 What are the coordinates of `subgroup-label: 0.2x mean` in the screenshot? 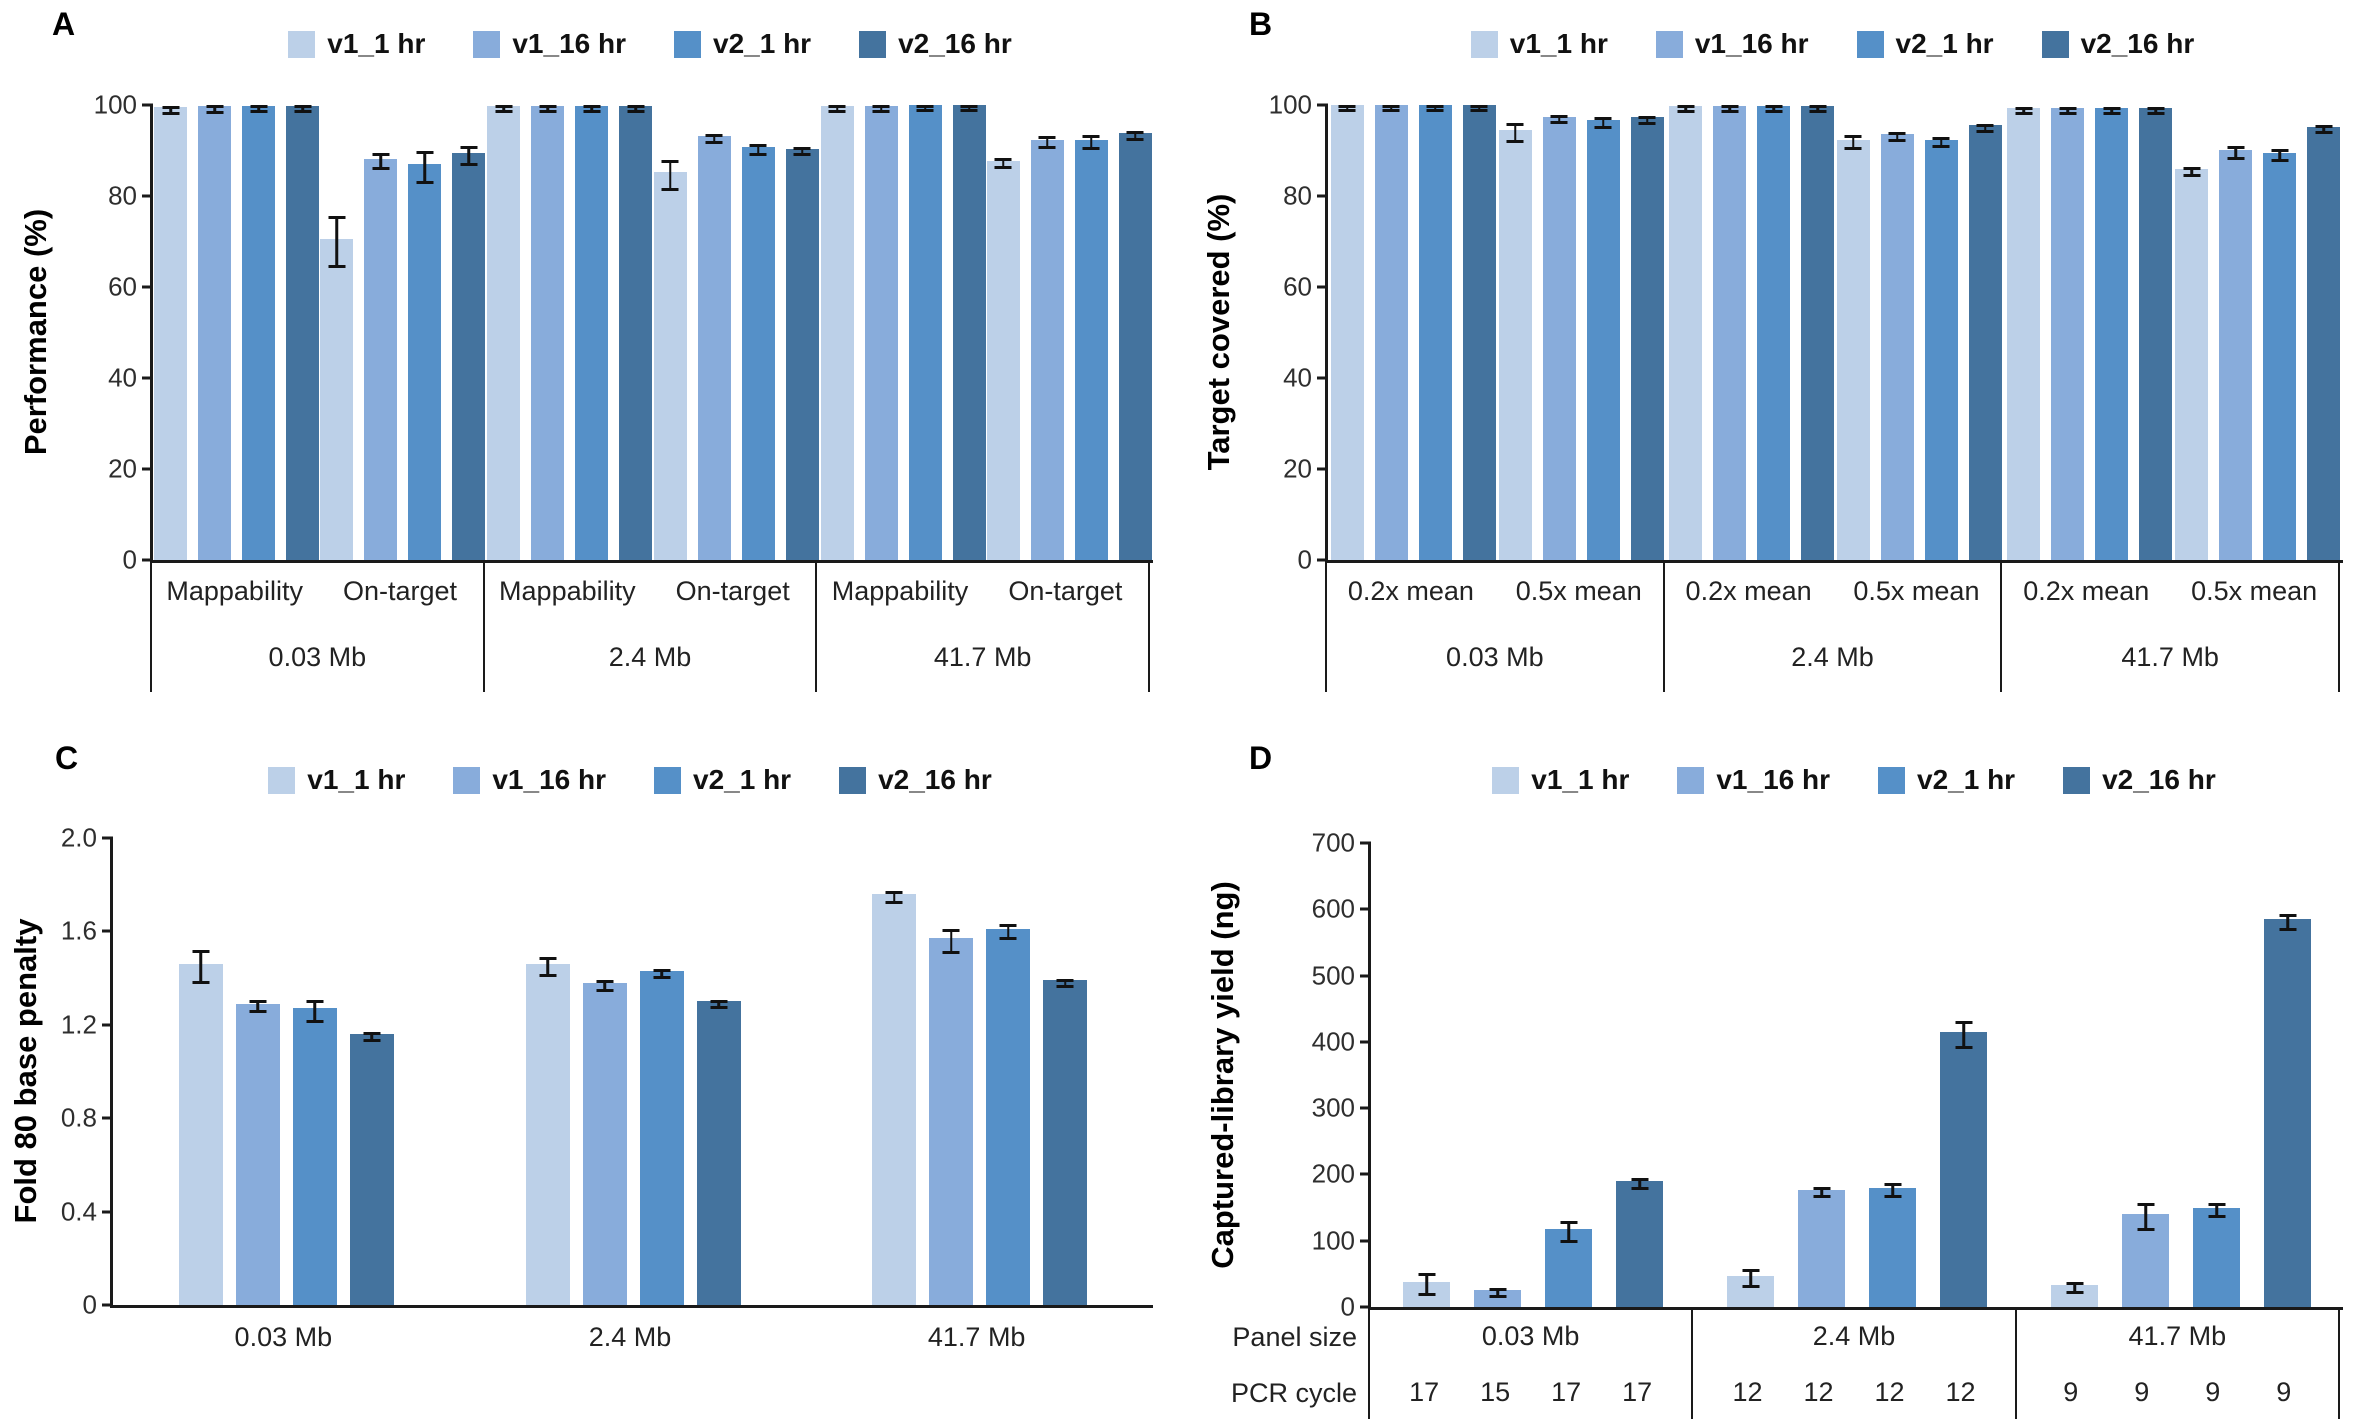 It's located at (1410, 590).